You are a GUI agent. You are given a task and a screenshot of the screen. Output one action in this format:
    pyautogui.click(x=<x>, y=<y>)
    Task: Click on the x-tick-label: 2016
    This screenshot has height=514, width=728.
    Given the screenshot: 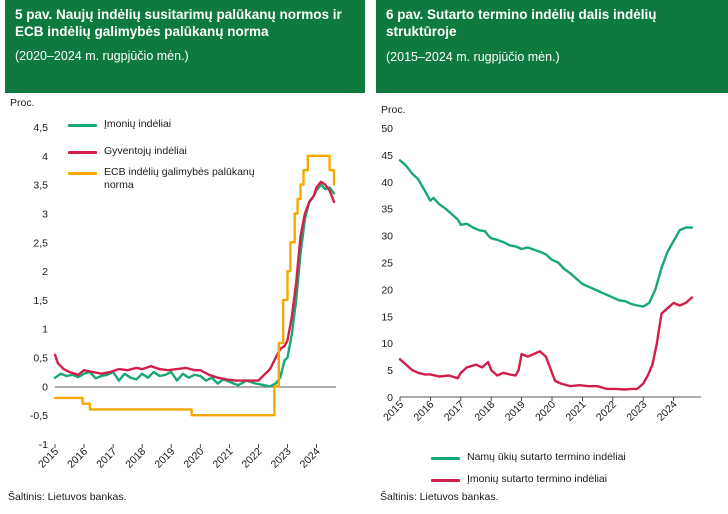 What is the action you would take?
    pyautogui.click(x=424, y=411)
    